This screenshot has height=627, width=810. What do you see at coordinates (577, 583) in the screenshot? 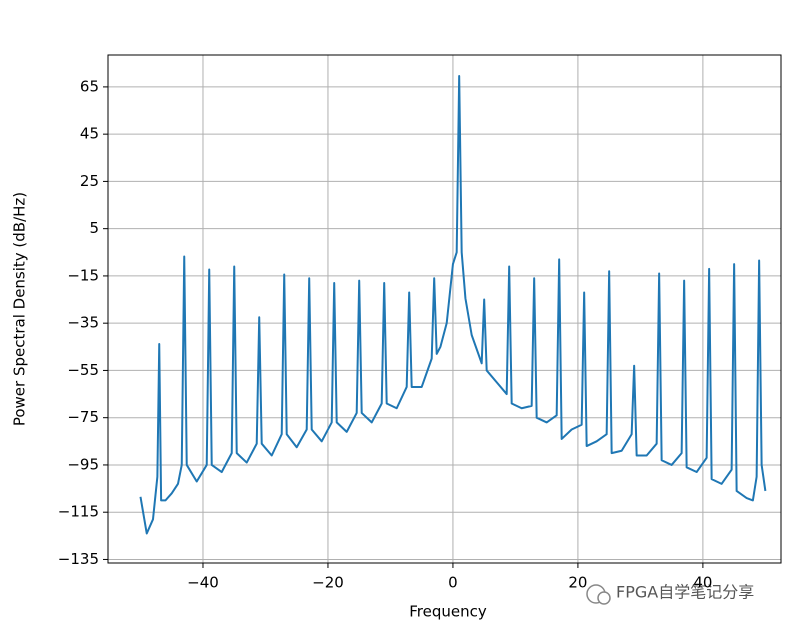
I see `x-tick-label: 20` at bounding box center [577, 583].